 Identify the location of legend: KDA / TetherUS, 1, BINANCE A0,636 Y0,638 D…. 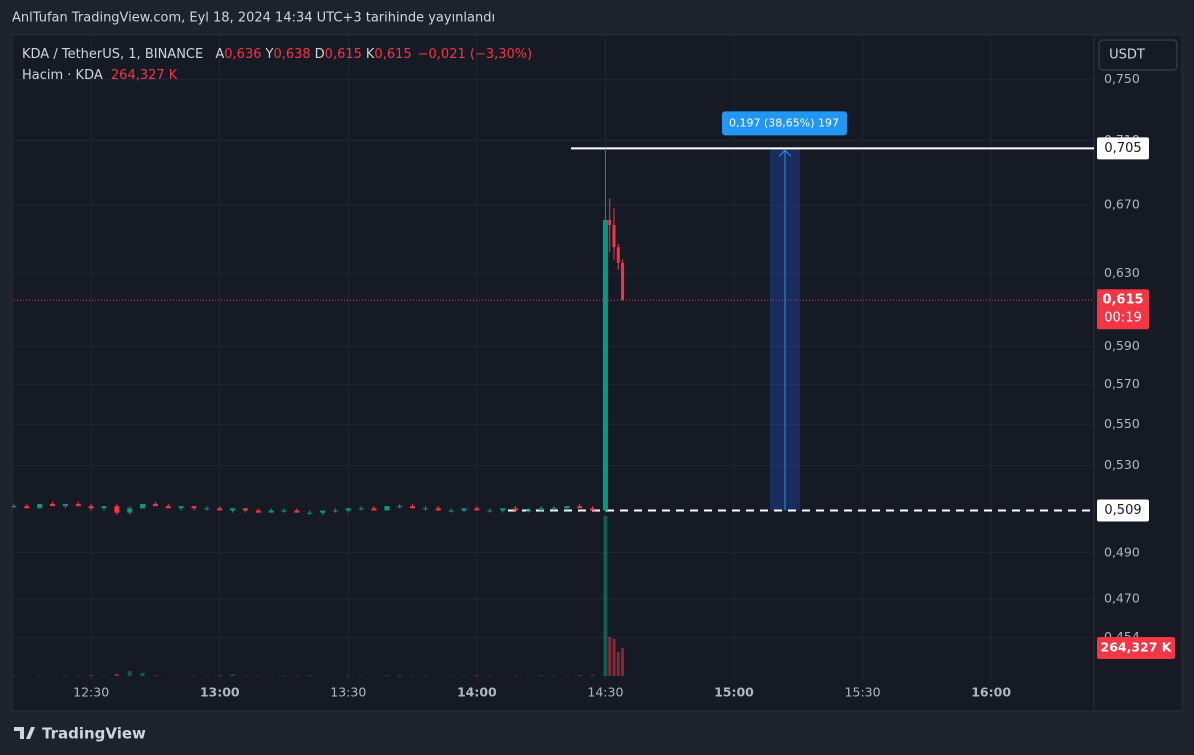
(277, 54).